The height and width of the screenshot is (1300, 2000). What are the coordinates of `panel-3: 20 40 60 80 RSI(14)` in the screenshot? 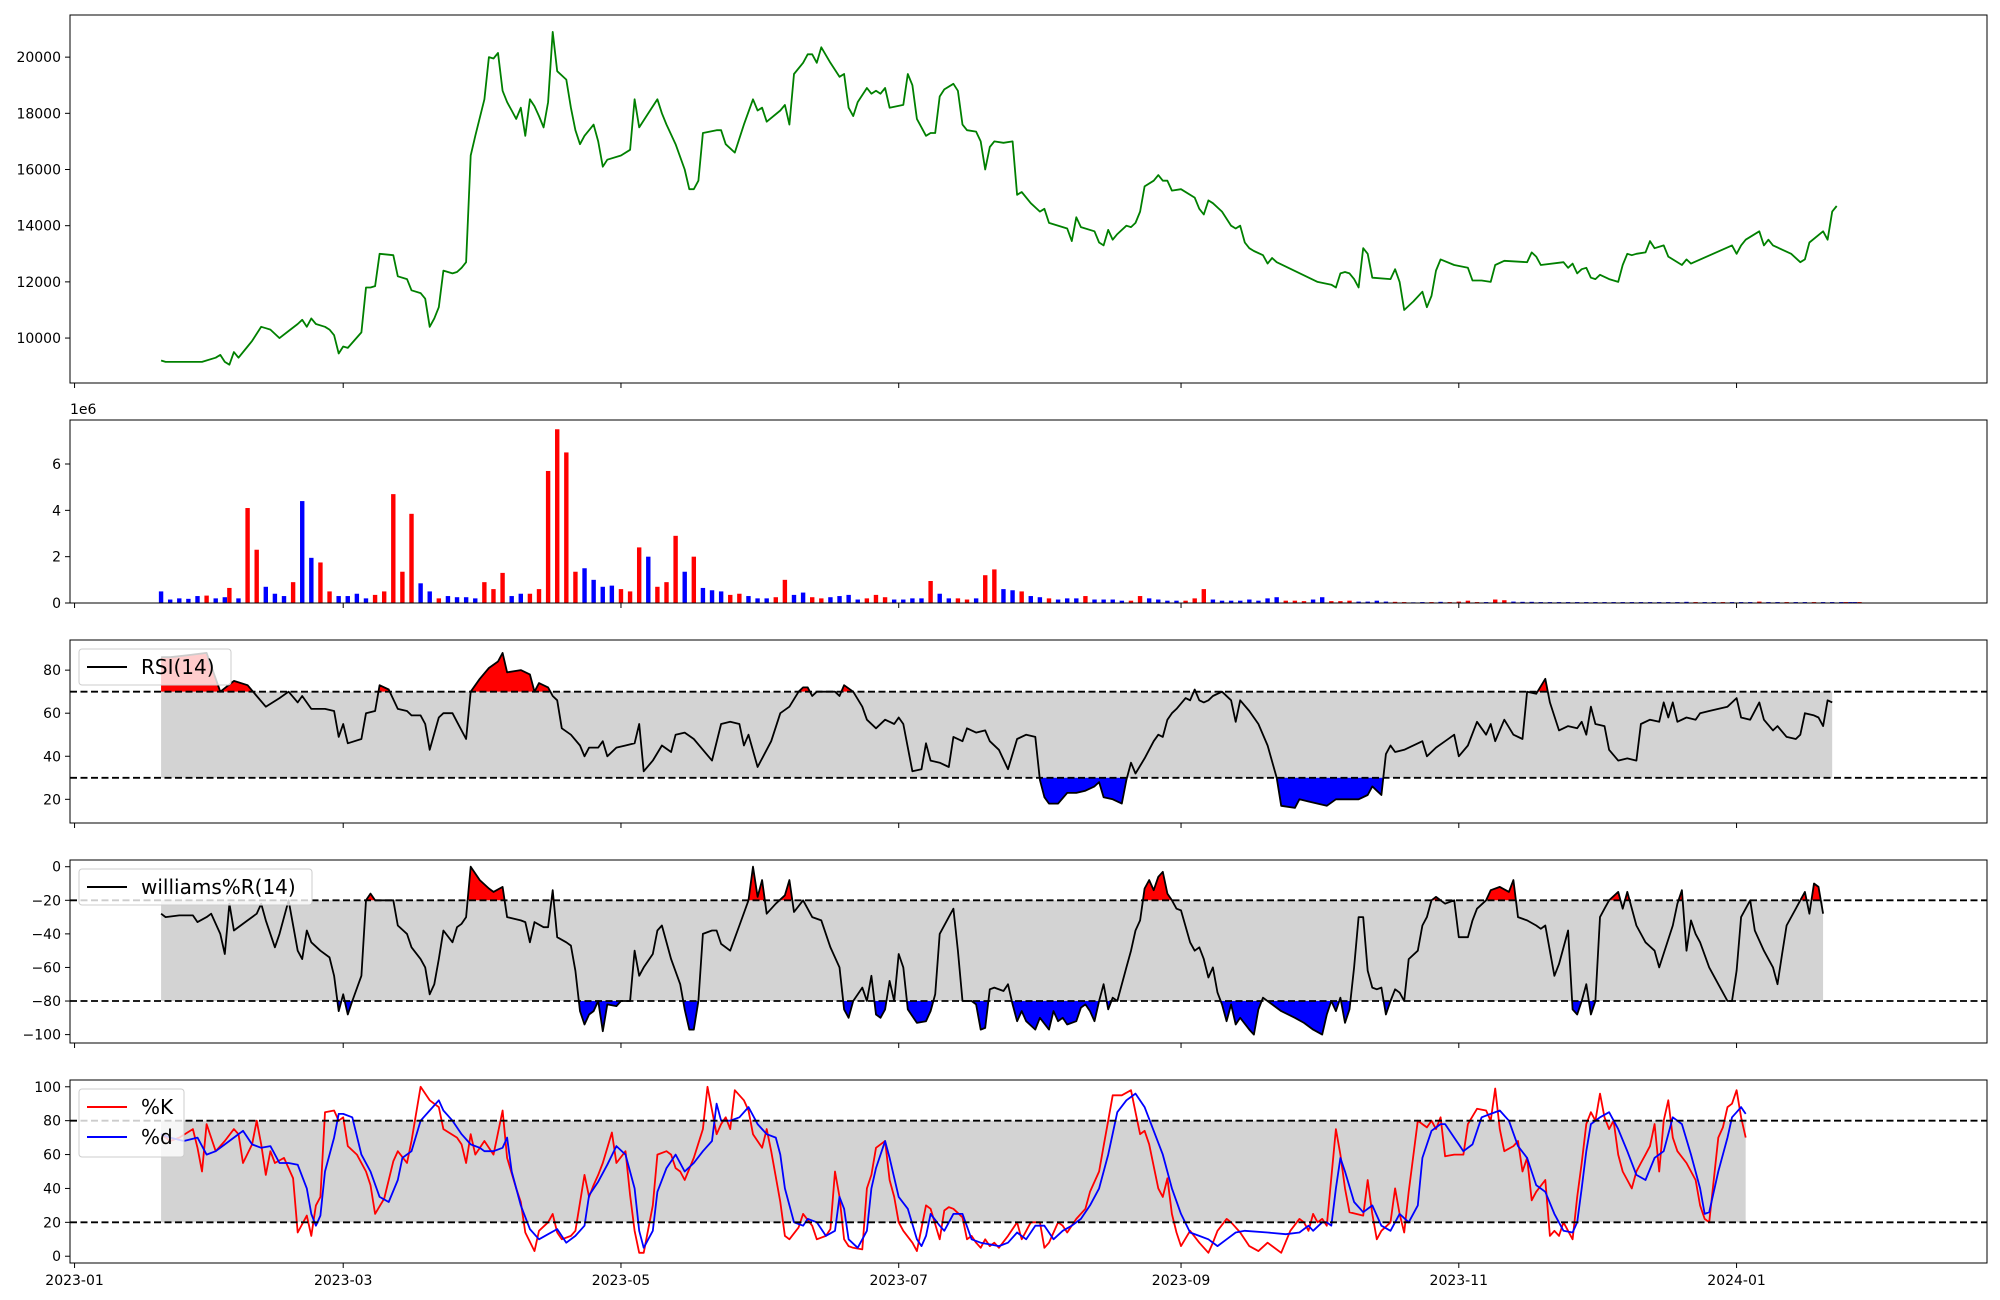 It's located at (1015, 733).